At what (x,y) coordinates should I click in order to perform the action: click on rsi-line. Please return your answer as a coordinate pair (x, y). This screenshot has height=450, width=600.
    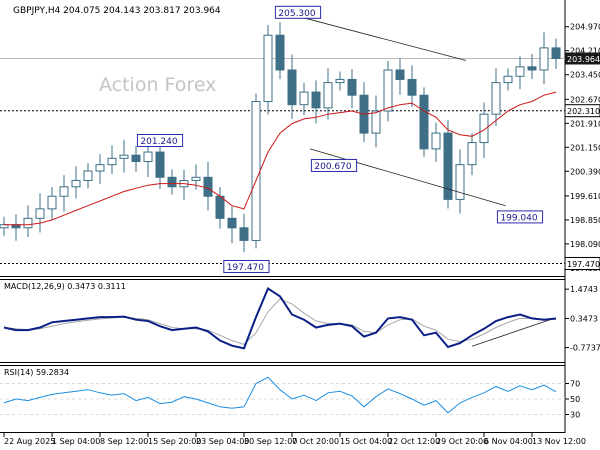
    Looking at the image, I should click on (280, 395).